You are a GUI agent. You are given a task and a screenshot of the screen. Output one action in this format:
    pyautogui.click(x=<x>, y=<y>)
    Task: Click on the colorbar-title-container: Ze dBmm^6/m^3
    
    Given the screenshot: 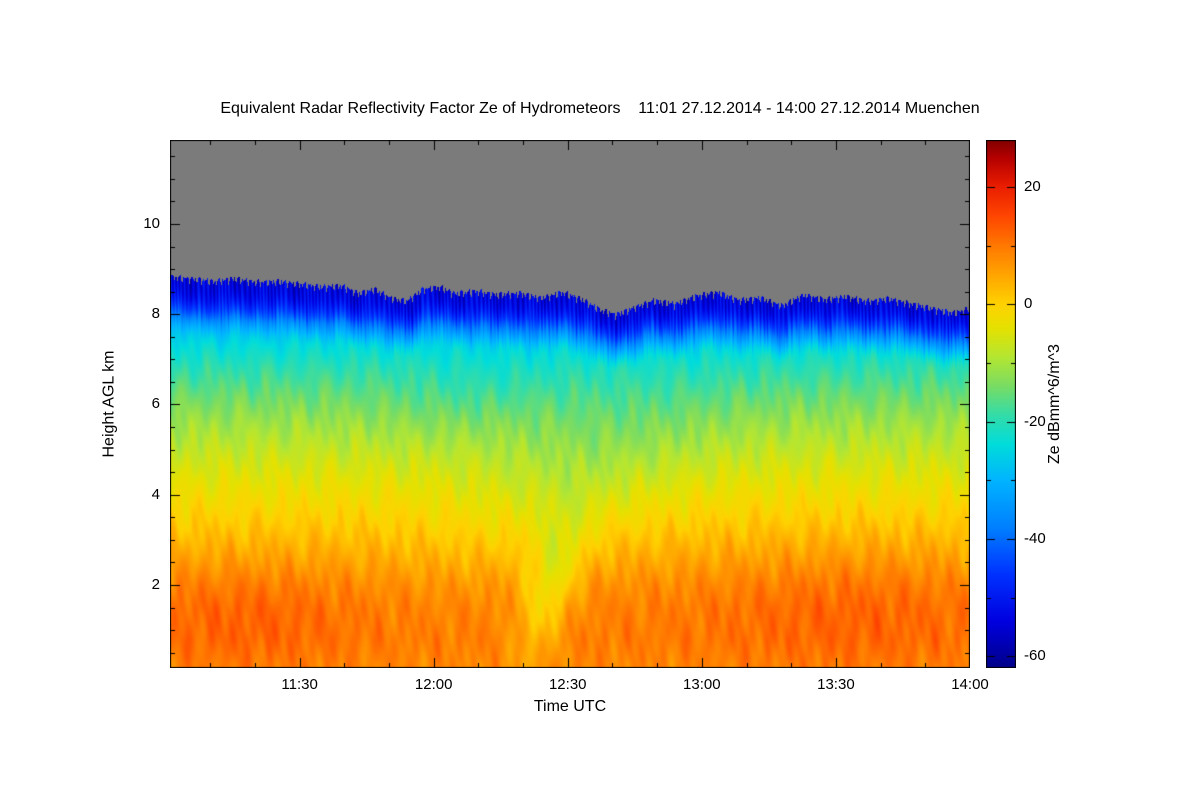 What is the action you would take?
    pyautogui.click(x=1055, y=404)
    